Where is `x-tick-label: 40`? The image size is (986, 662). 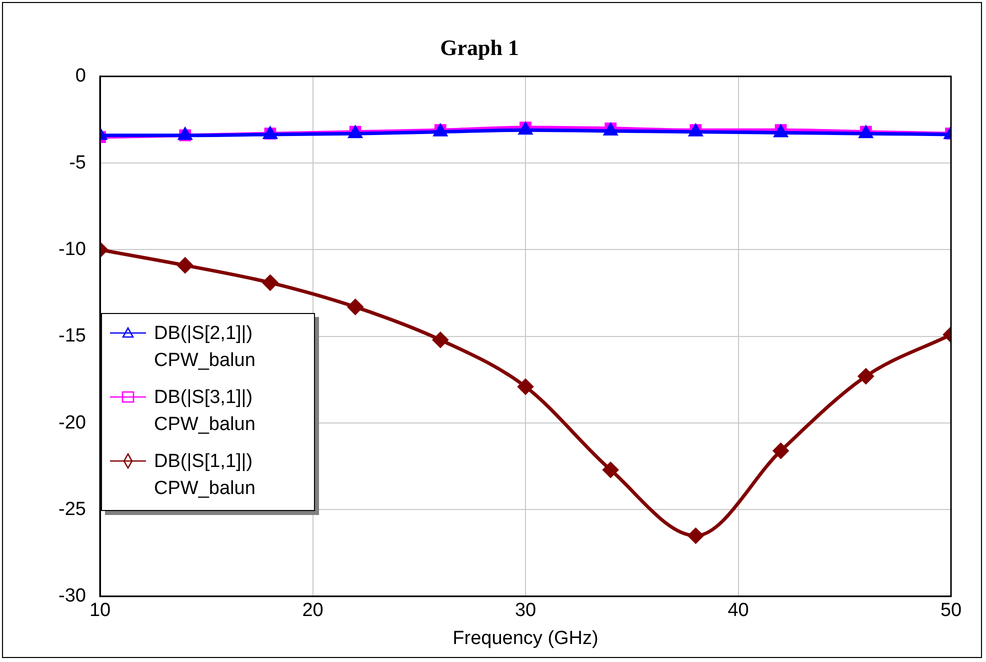 x-tick-label: 40 is located at coordinates (738, 611).